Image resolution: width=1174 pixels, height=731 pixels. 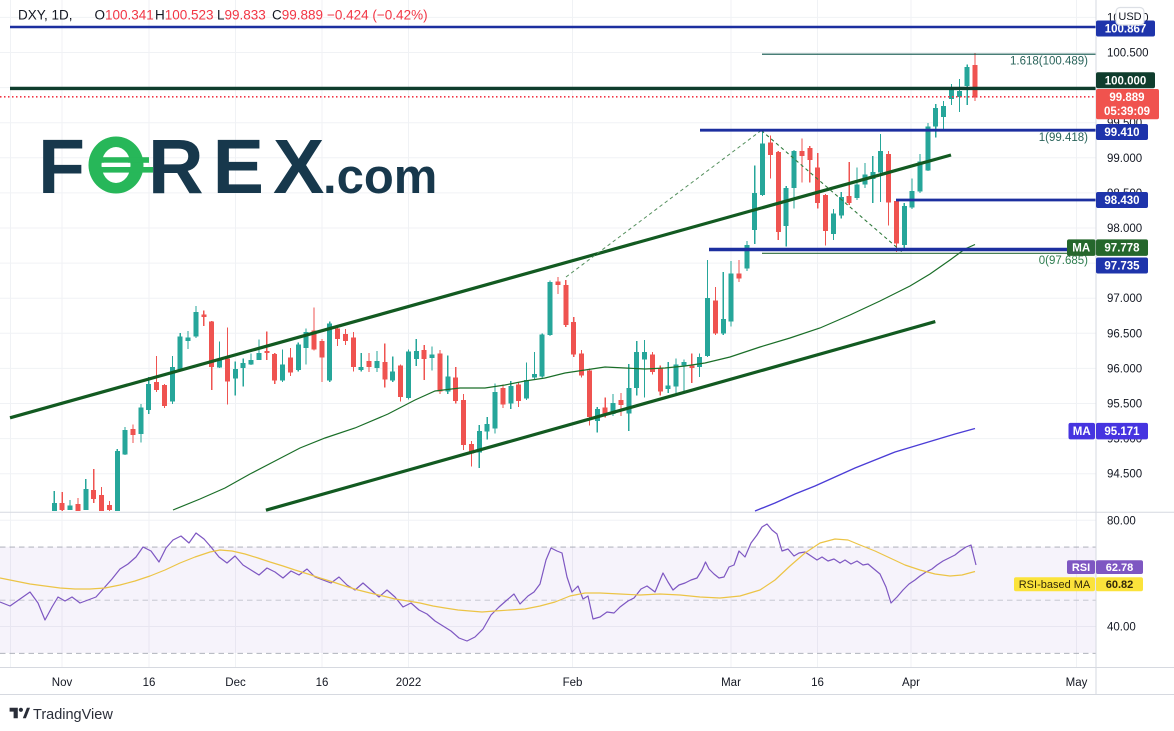 What do you see at coordinates (1049, 62) in the screenshot?
I see `svg-text: 1.618(100.489)` at bounding box center [1049, 62].